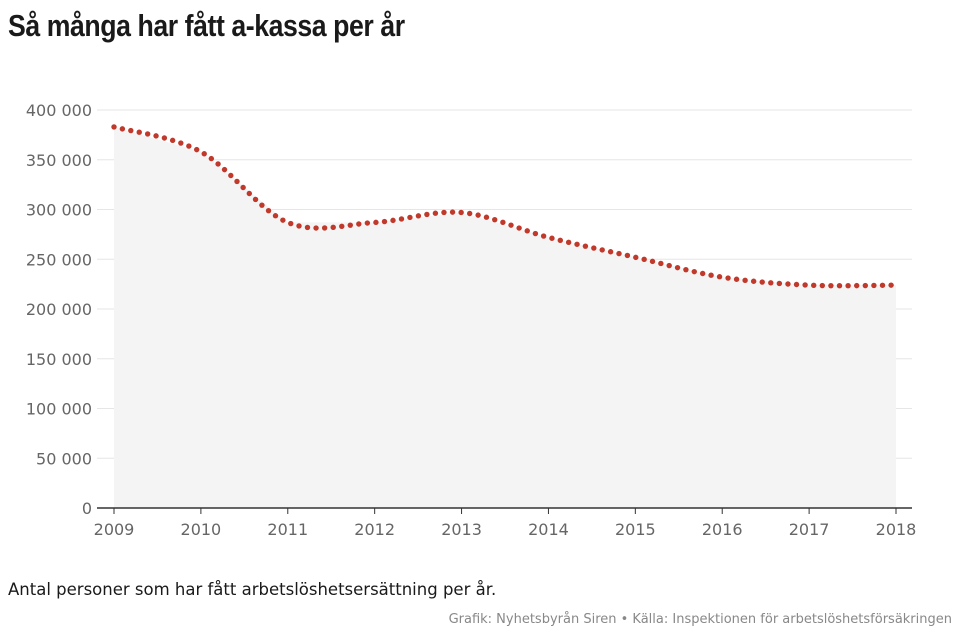  Describe the element at coordinates (59, 110) in the screenshot. I see `y-tick-label: 400 000` at that location.